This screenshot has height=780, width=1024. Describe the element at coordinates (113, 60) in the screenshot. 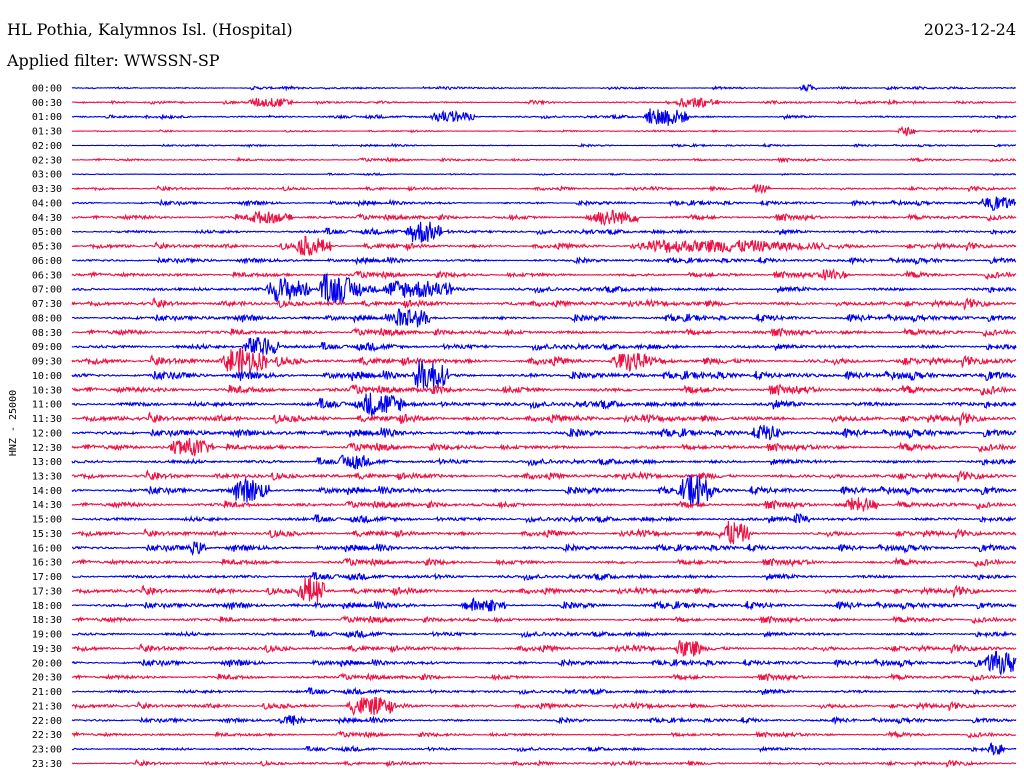

I see `filter-label: Applied filter: WWSSN-SP` at that location.